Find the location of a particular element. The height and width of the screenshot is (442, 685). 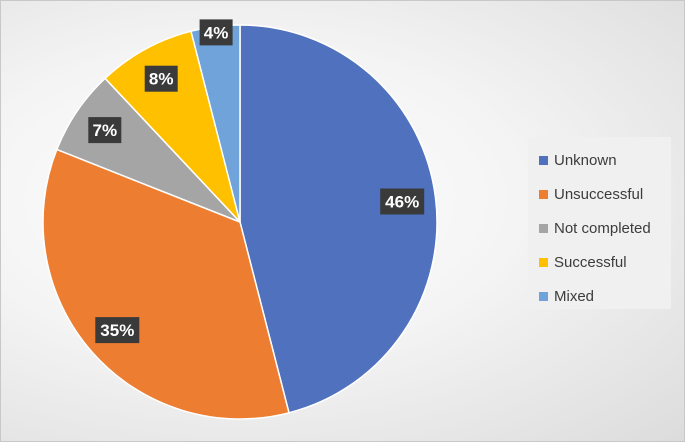

data-label-text: 4% is located at coordinates (216, 32).